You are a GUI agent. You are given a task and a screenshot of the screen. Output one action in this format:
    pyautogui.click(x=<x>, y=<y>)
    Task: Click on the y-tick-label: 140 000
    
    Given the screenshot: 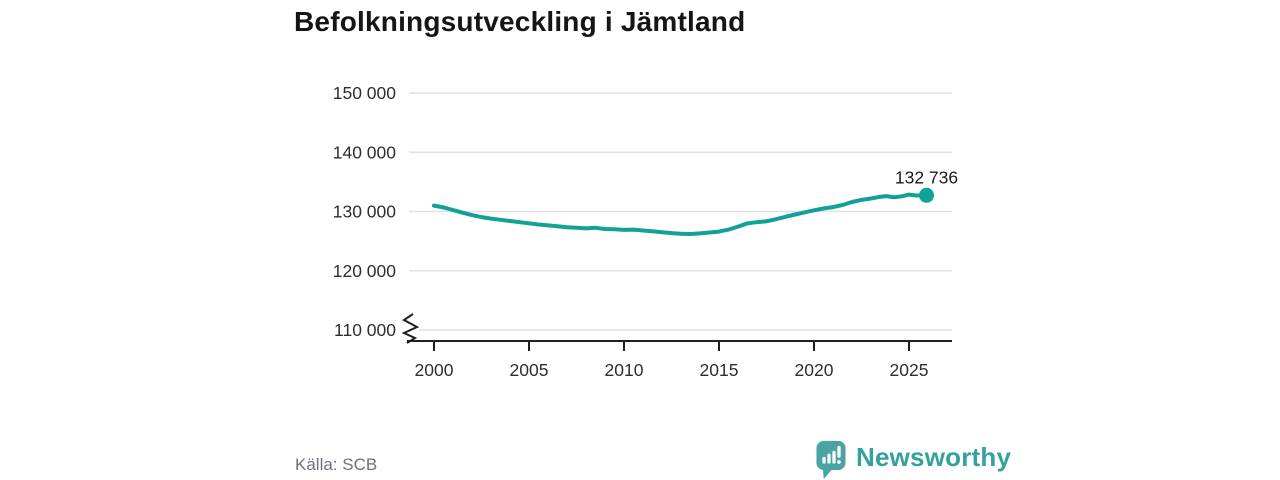 What is the action you would take?
    pyautogui.click(x=365, y=152)
    